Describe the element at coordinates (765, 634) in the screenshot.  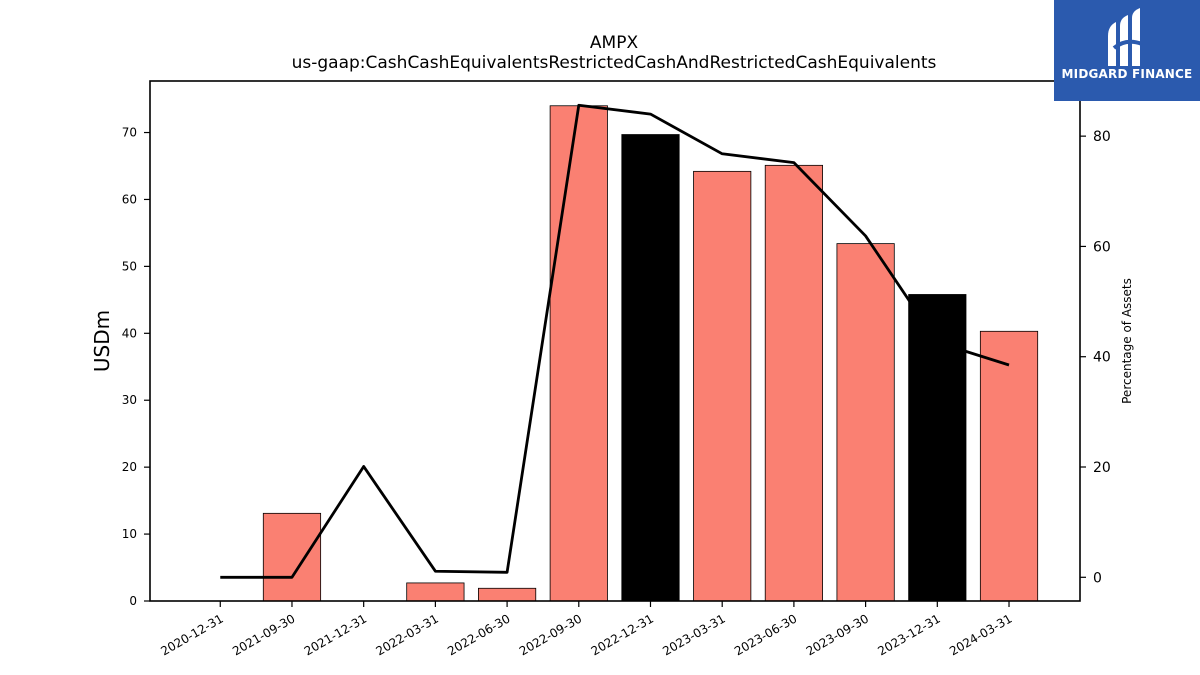
I see `x-tick-label: 2023-06-30` at that location.